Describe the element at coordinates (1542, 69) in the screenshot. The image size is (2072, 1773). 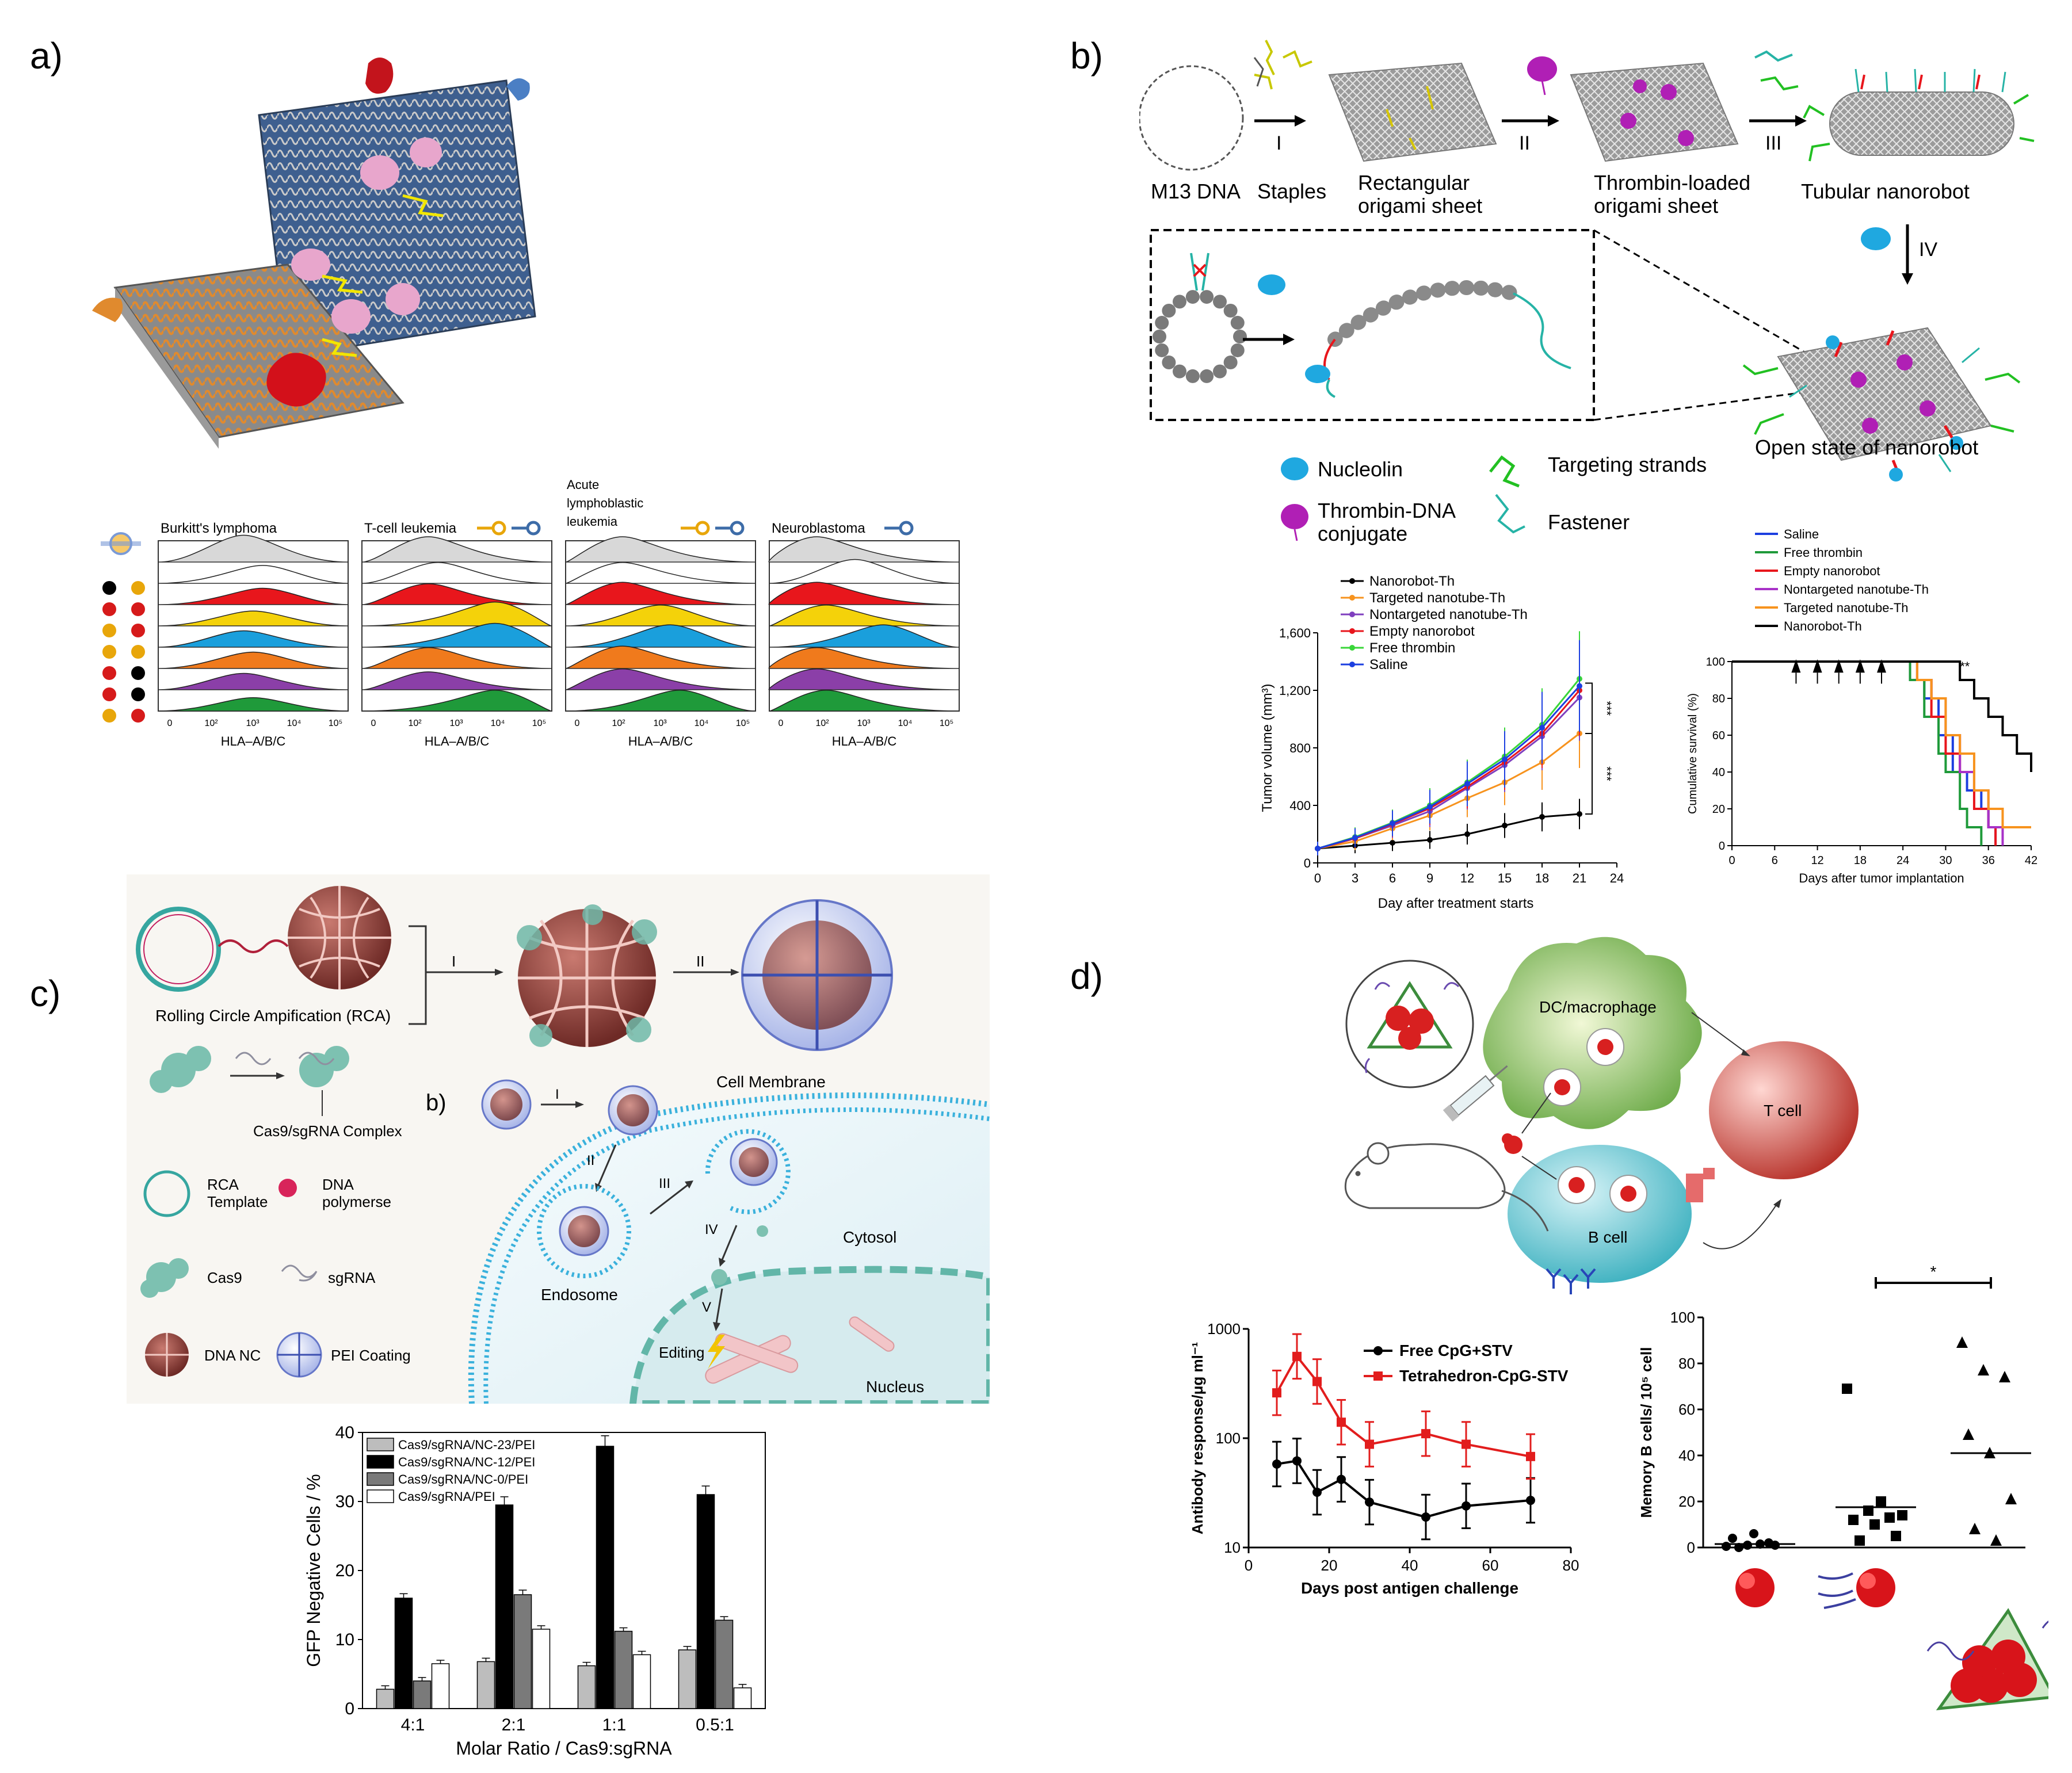
I see `thrombin-icon` at that location.